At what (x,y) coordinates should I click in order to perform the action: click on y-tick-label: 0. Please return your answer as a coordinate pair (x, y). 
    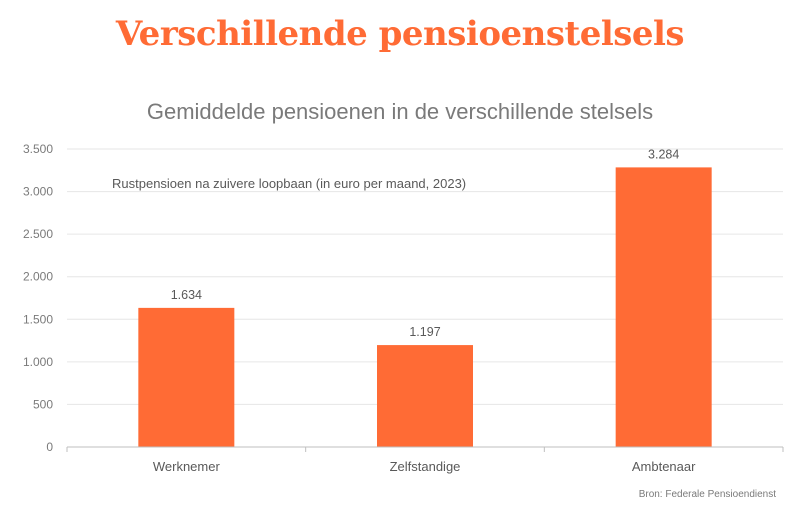
    Looking at the image, I should click on (49, 447).